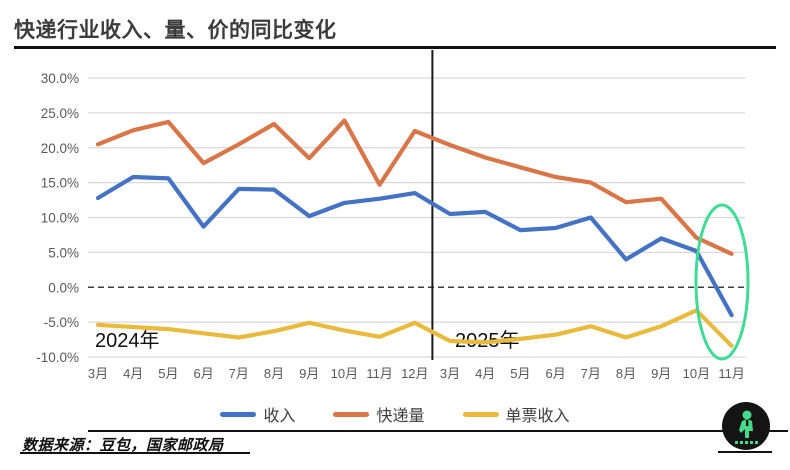  What do you see at coordinates (414, 373) in the screenshot?
I see `svg-text: 12月` at bounding box center [414, 373].